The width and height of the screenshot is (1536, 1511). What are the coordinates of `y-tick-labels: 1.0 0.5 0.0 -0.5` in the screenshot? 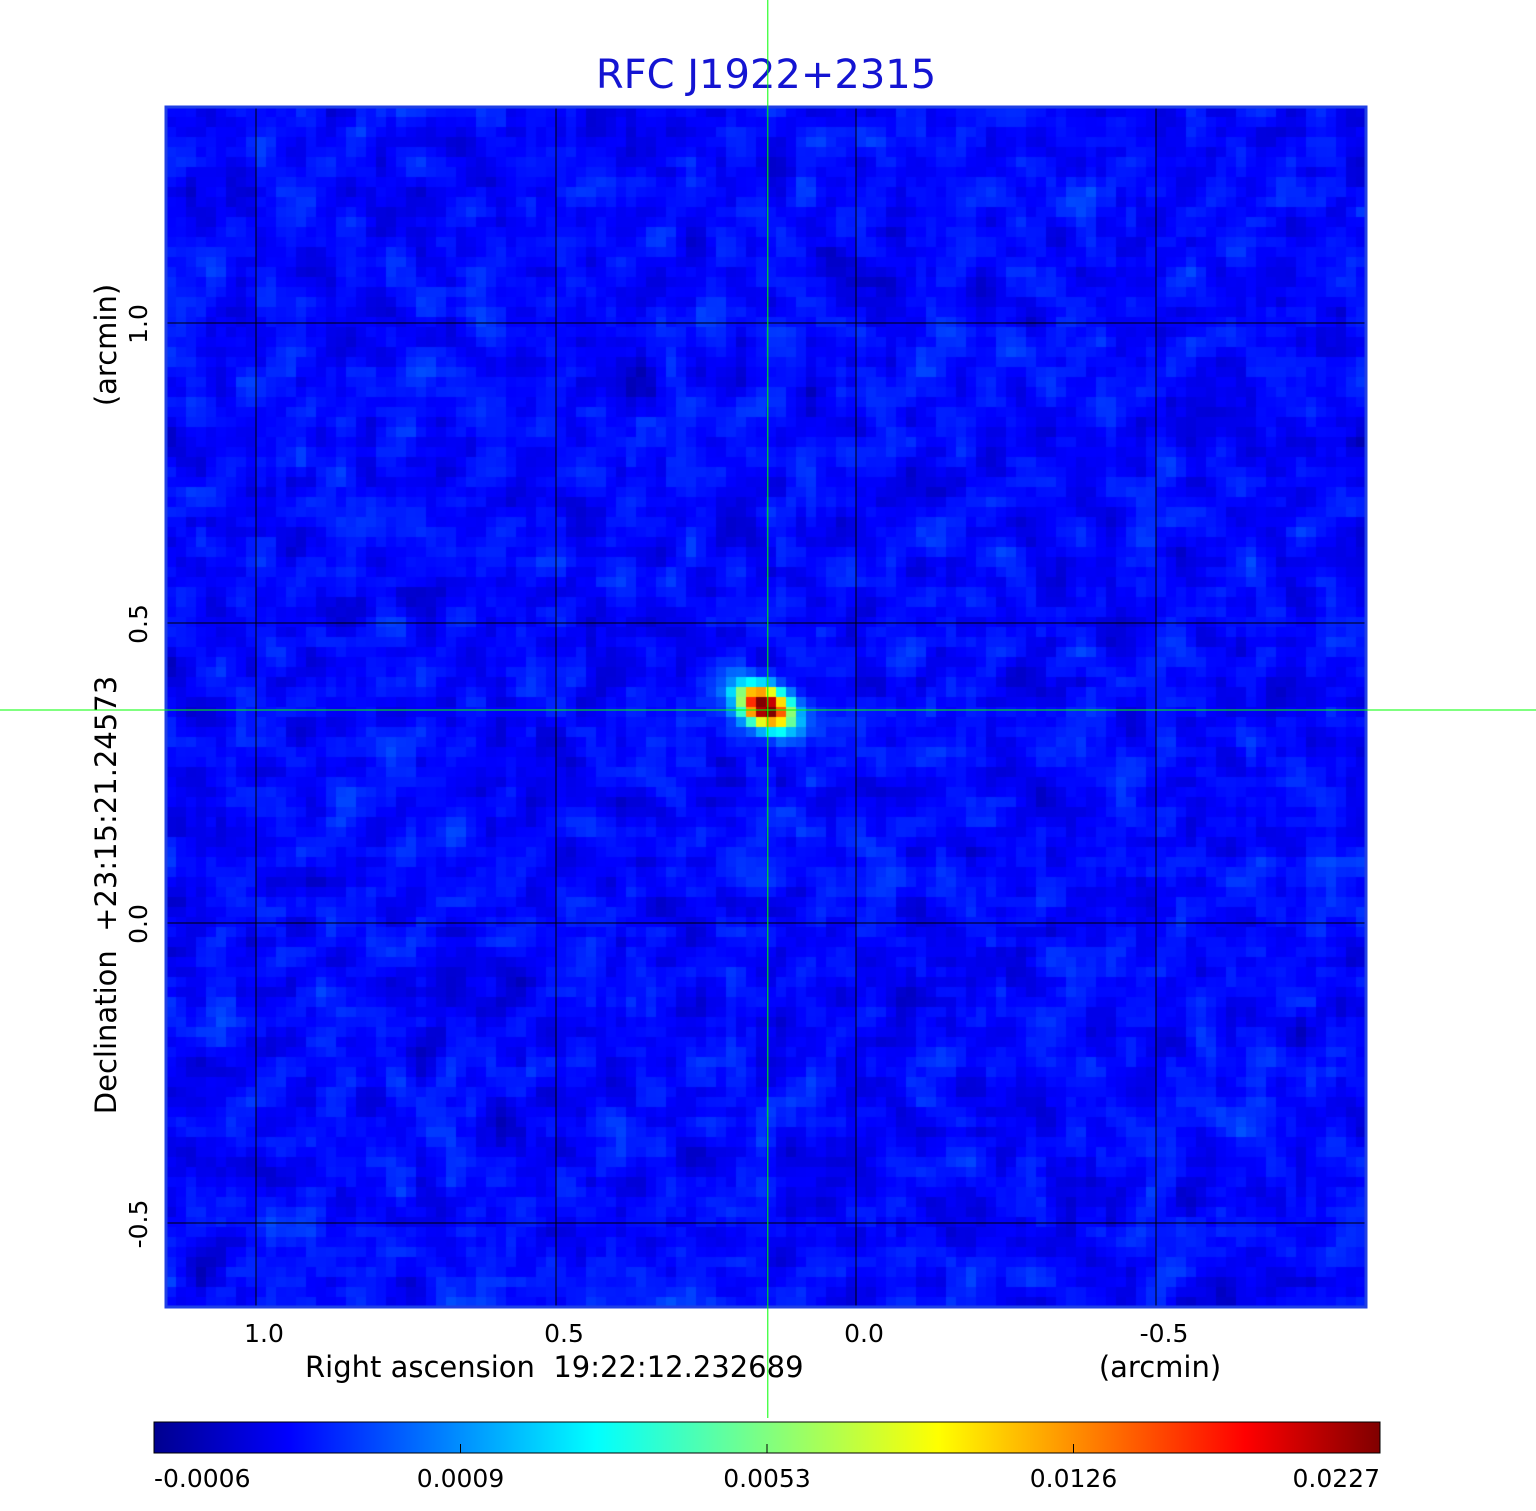 It's located at (138, 776).